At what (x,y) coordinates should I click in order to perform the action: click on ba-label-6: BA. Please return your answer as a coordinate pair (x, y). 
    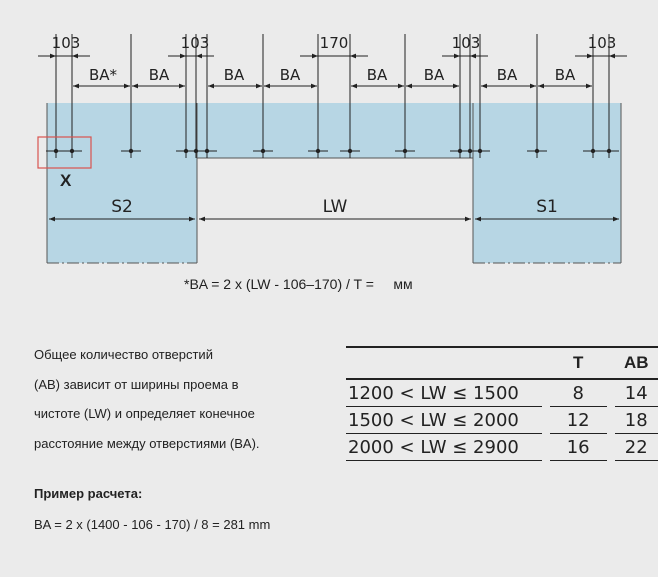
    Looking at the image, I should click on (434, 75).